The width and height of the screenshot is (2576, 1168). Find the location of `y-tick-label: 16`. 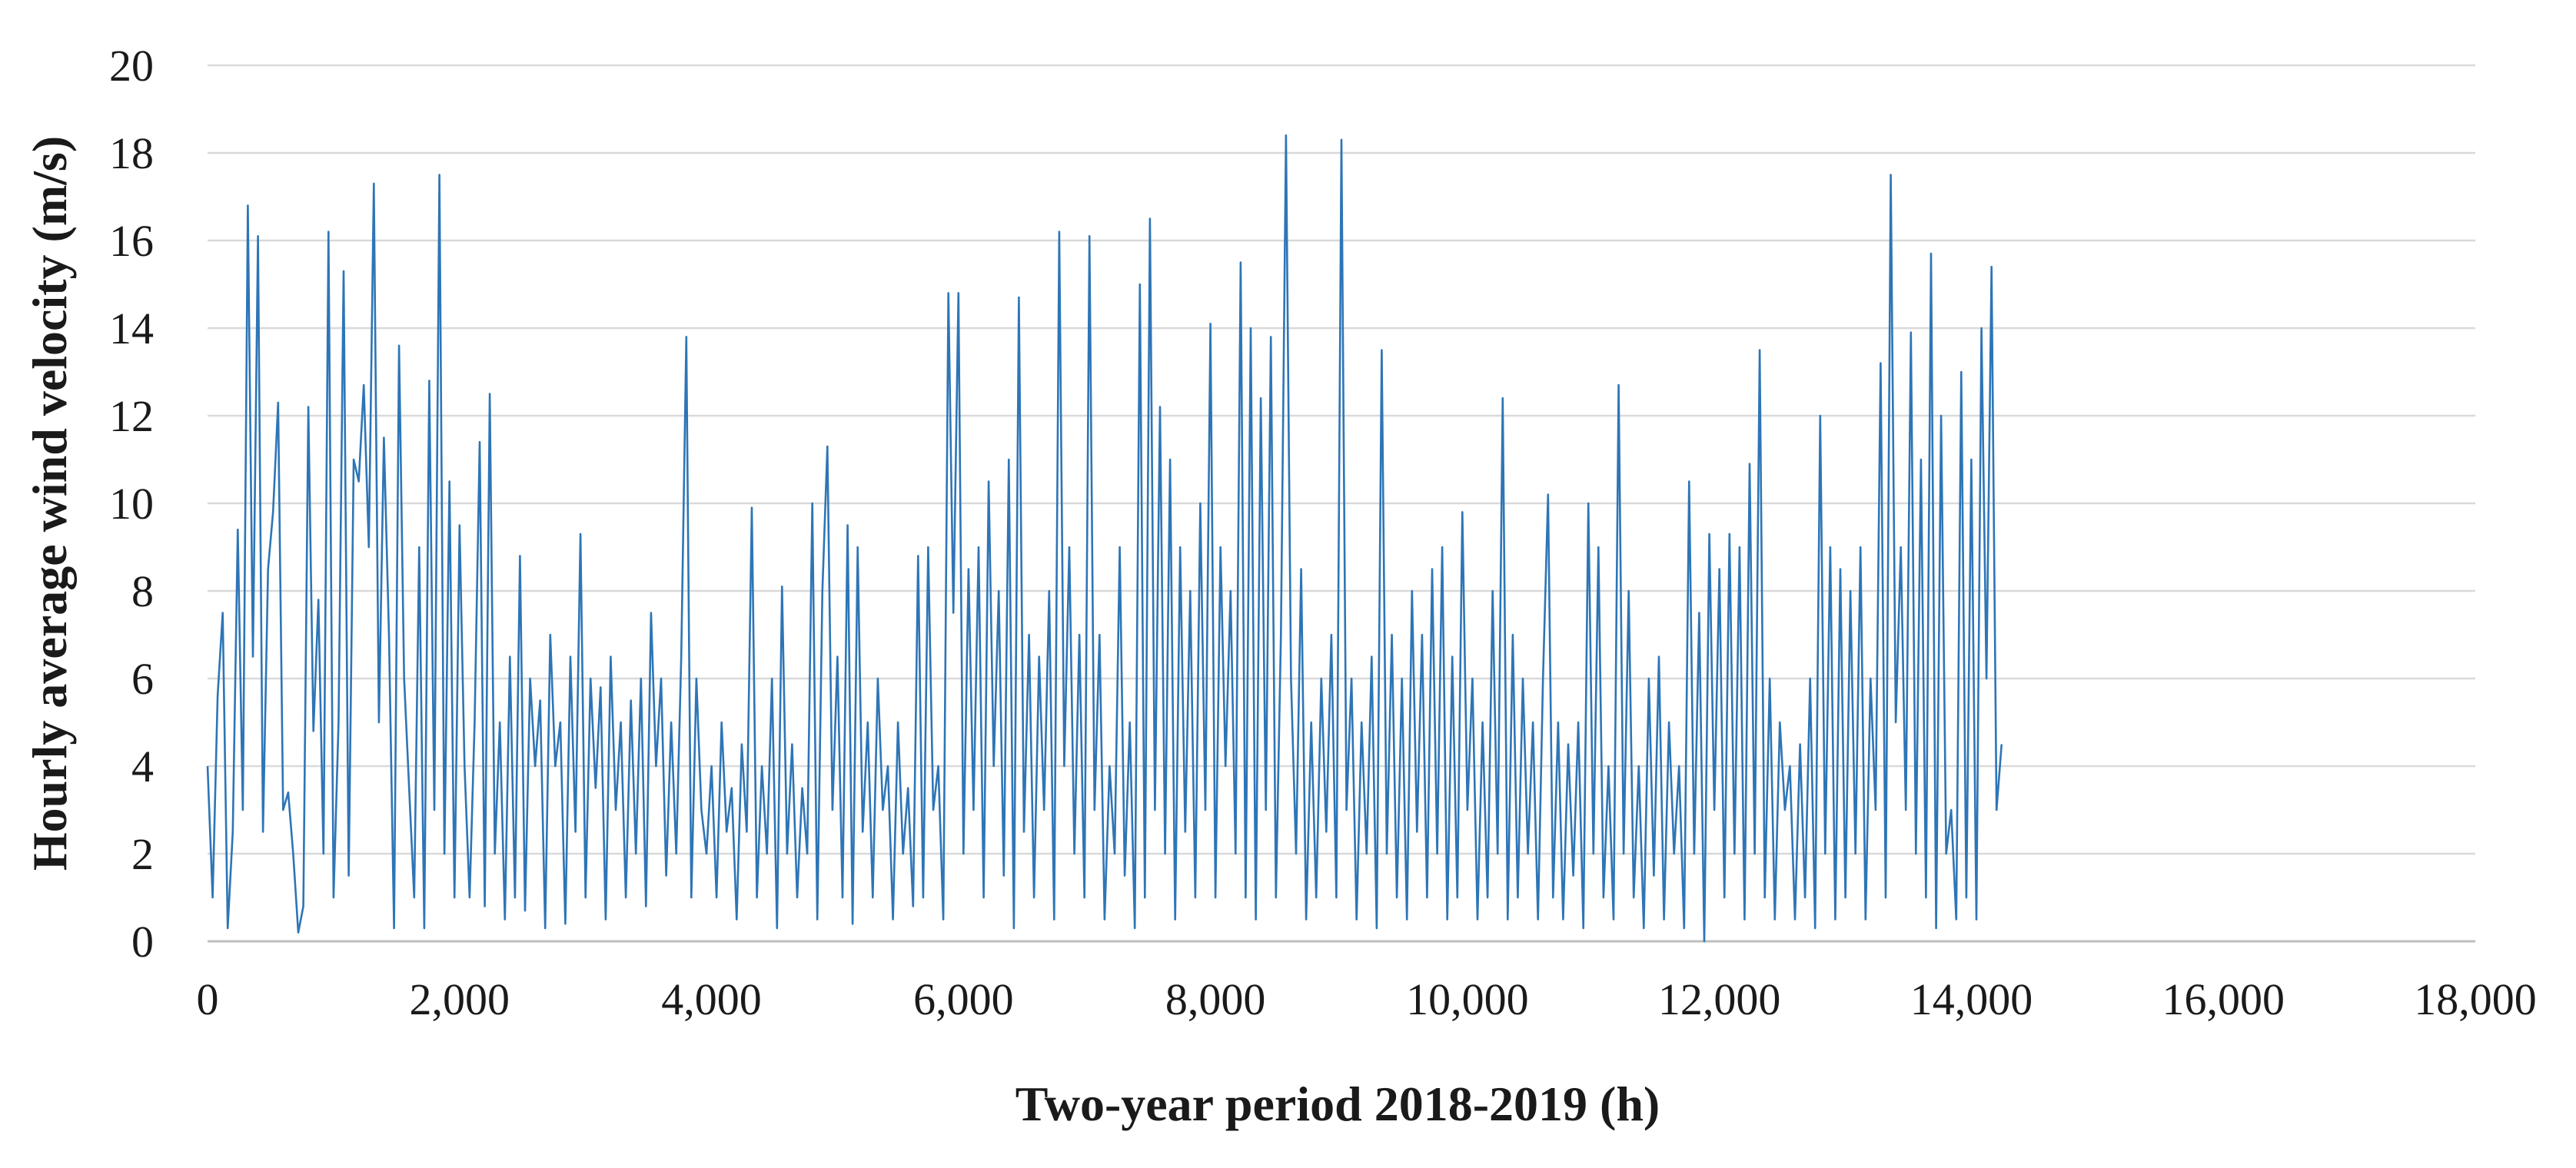

y-tick-label: 16 is located at coordinates (131, 241).